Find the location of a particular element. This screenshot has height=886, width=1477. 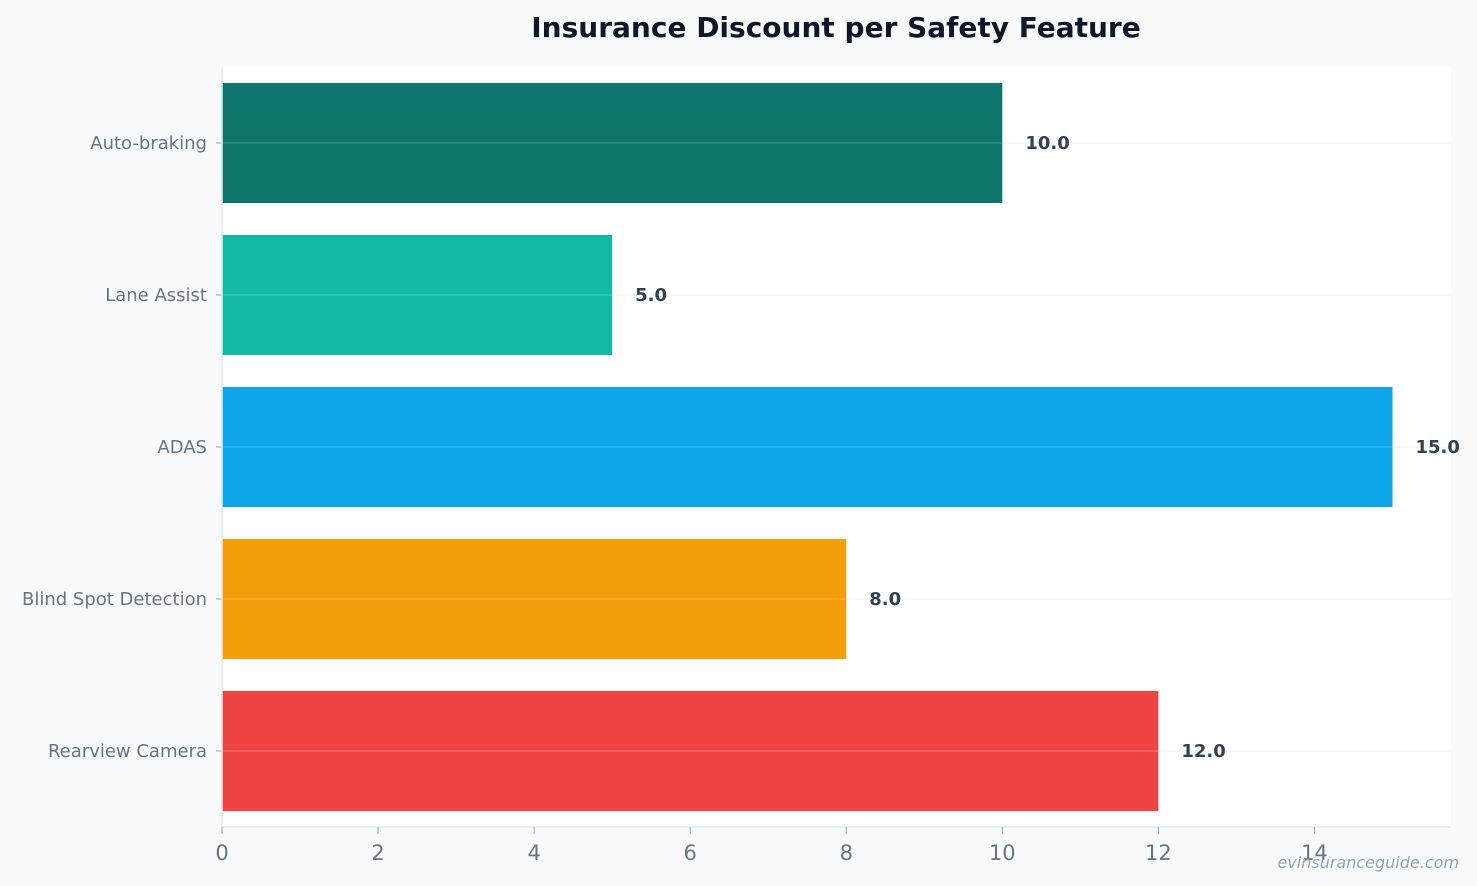

value-label-4: 12.0 is located at coordinates (1203, 751).